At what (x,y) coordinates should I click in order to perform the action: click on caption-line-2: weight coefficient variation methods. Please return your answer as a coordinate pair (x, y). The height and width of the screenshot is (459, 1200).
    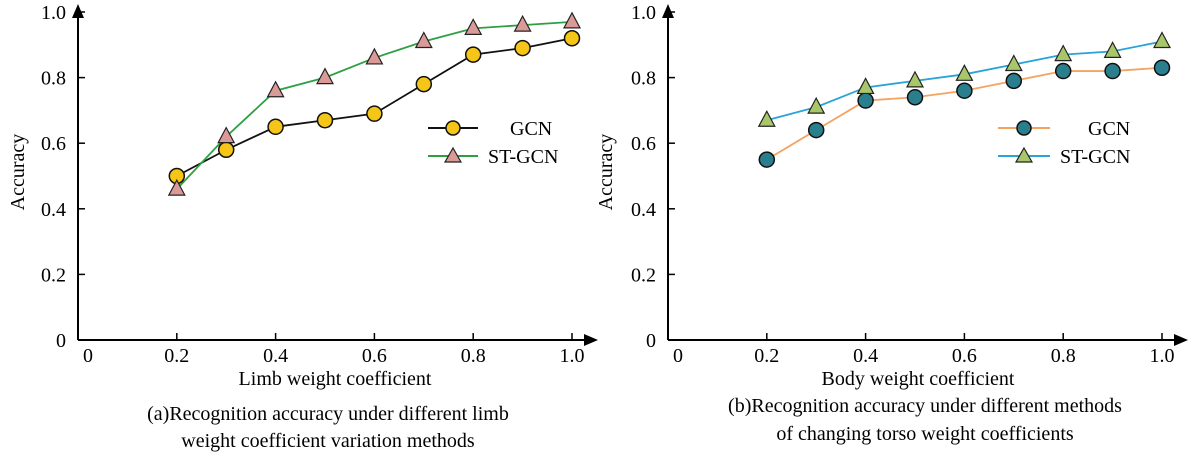
    Looking at the image, I should click on (328, 441).